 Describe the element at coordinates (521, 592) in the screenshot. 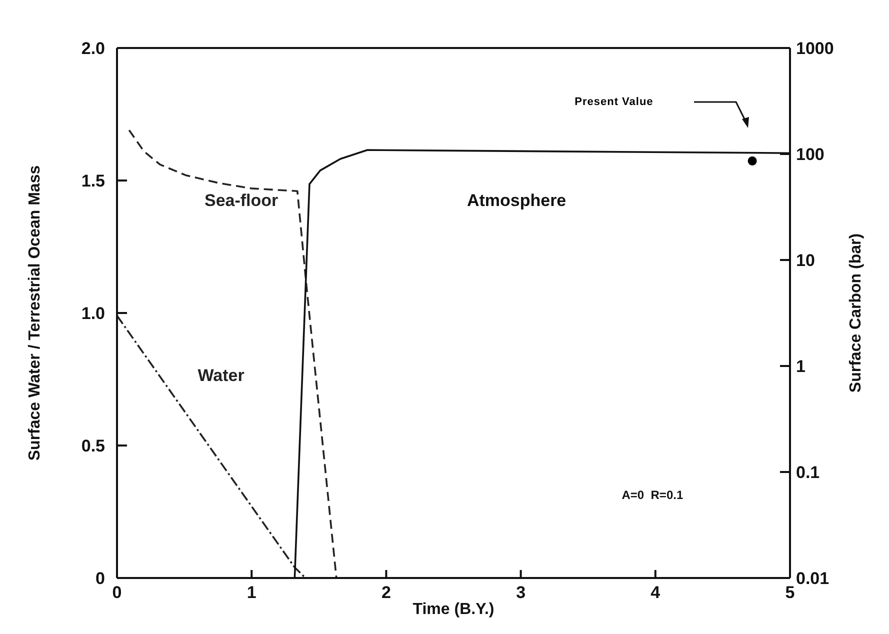

I see `x-tick-label: 3` at that location.